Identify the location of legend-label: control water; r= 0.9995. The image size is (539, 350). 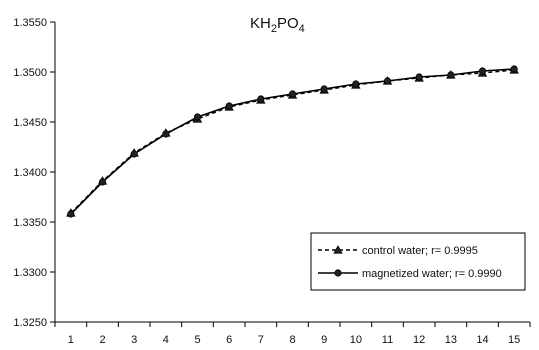
(420, 251).